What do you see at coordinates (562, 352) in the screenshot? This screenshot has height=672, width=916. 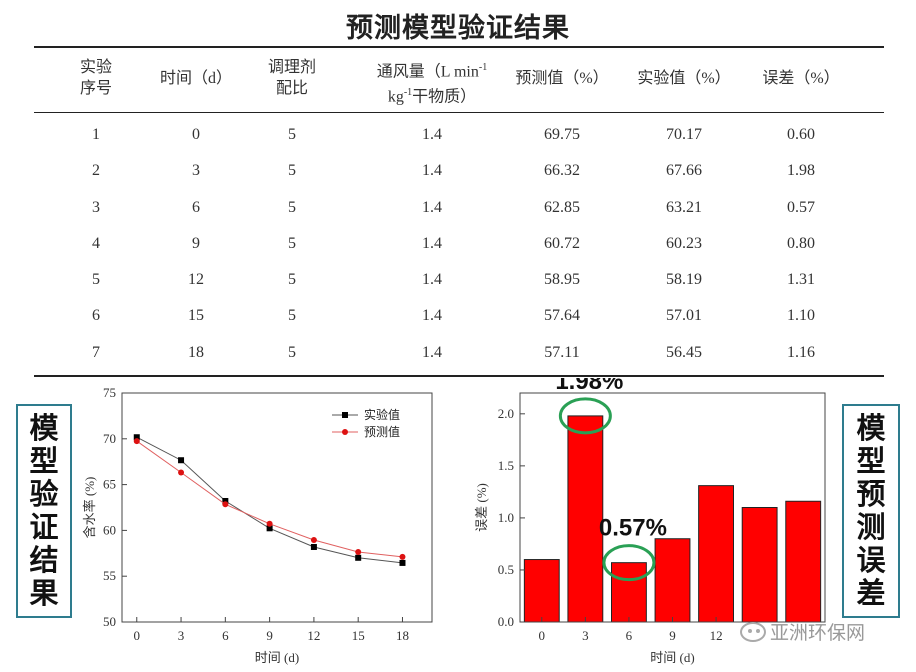 I see `table-cell: 57.11` at bounding box center [562, 352].